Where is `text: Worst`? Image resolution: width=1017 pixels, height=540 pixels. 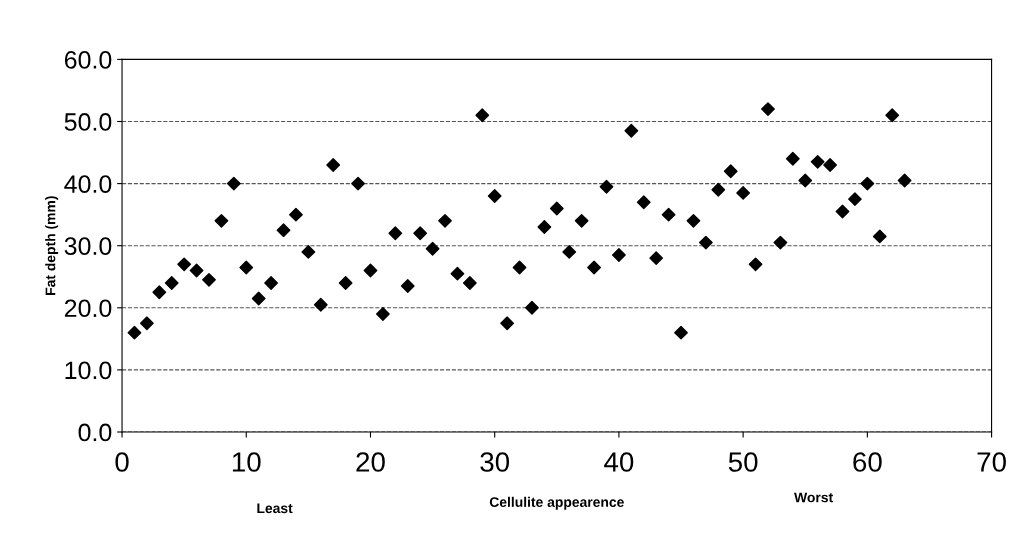
text: Worst is located at coordinates (813, 497).